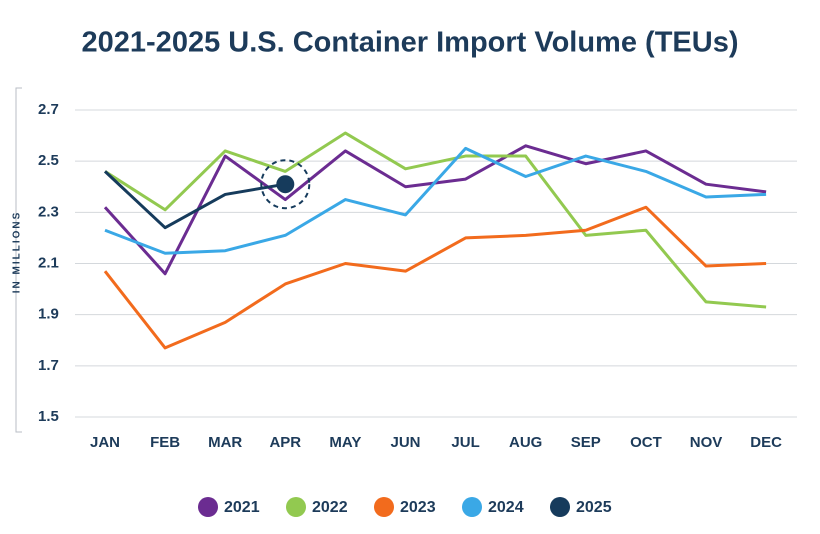  I want to click on x-tick-label: JUN, so click(405, 442).